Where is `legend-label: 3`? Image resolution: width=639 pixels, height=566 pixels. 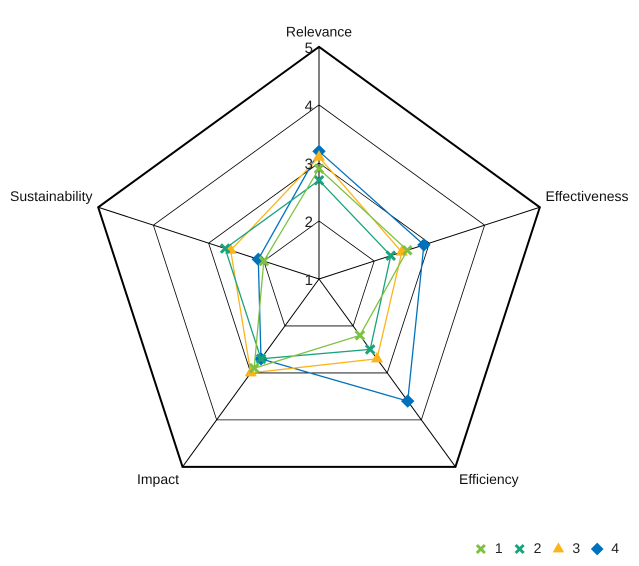 legend-label: 3 is located at coordinates (576, 548).